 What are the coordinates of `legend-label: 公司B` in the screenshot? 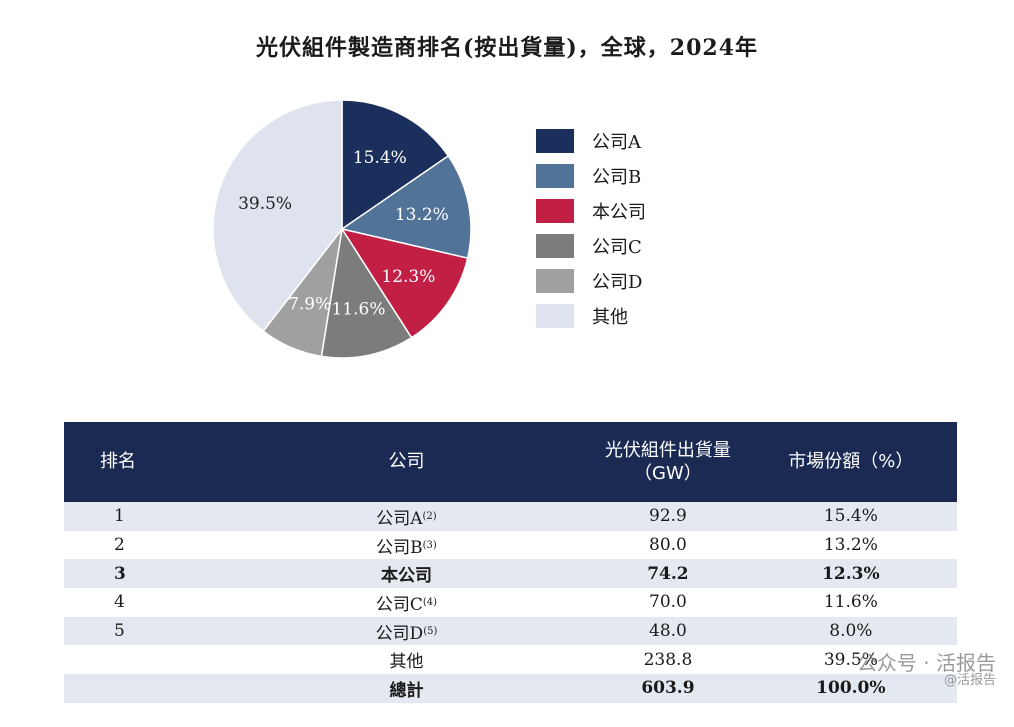 It's located at (617, 177).